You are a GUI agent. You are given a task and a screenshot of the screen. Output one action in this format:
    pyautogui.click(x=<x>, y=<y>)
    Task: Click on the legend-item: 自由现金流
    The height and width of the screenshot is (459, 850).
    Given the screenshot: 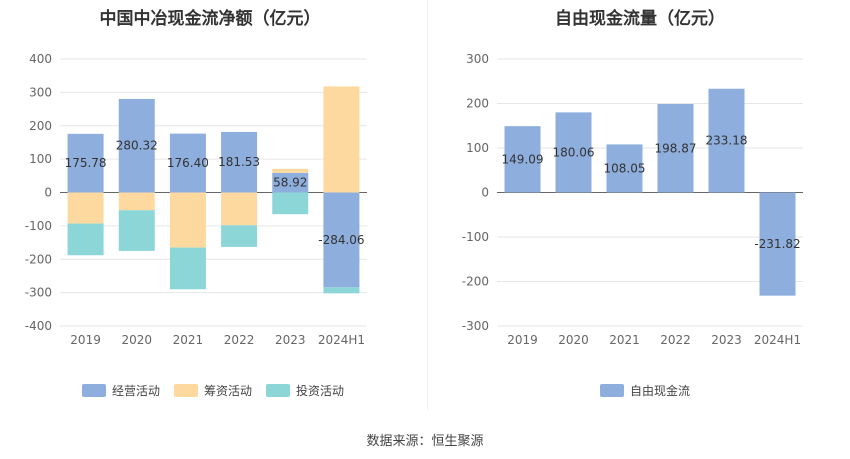 What is the action you would take?
    pyautogui.click(x=645, y=390)
    